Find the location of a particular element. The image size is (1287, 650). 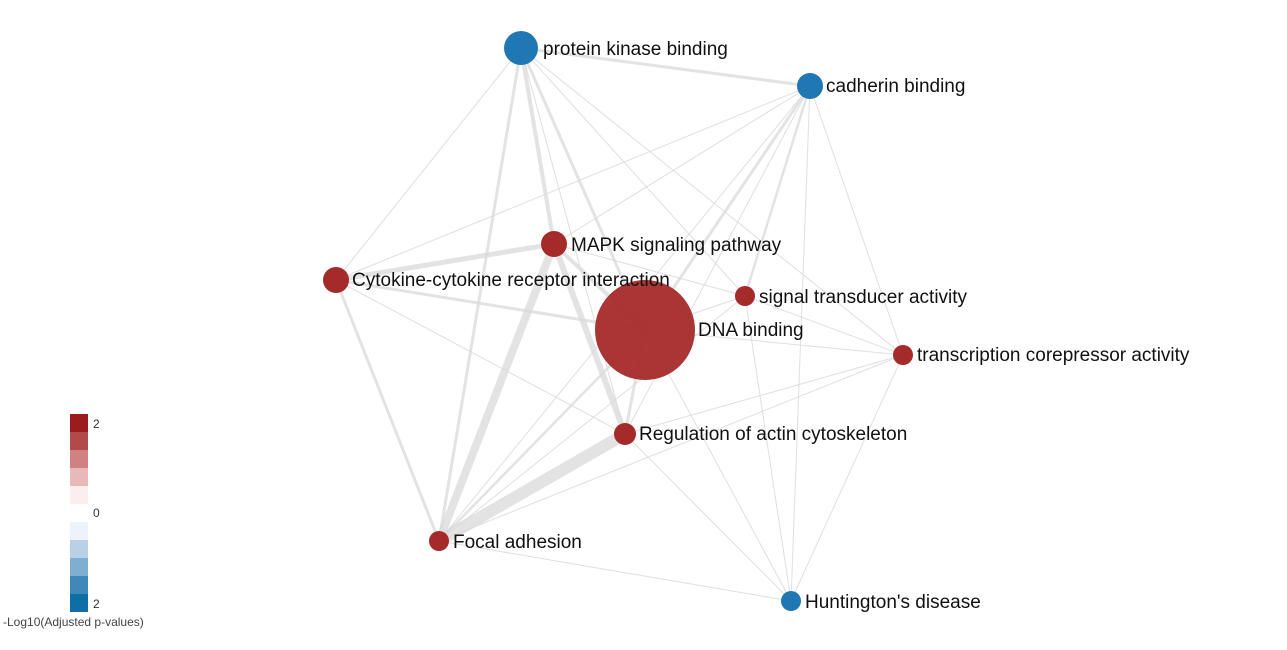

legend-tick-mid: 0 is located at coordinates (96, 513).